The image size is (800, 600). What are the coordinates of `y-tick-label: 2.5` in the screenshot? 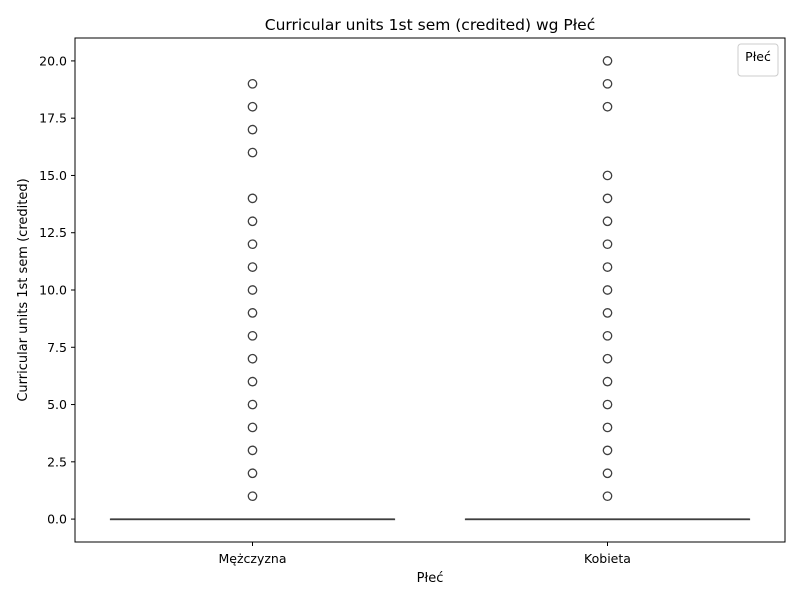 It's located at (57, 461).